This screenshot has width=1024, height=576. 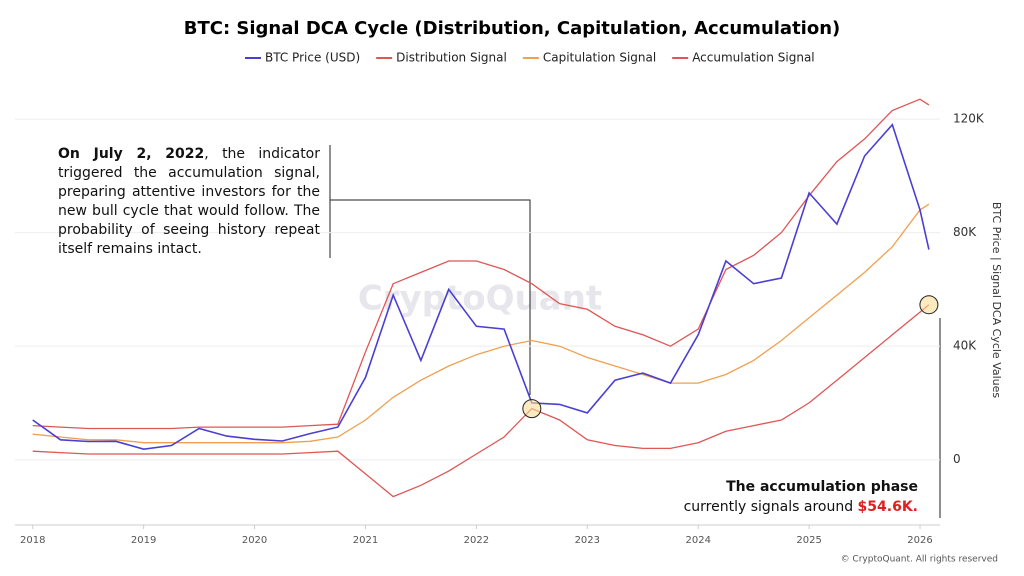 What do you see at coordinates (254, 540) in the screenshot?
I see `x-tick-label: 2020` at bounding box center [254, 540].